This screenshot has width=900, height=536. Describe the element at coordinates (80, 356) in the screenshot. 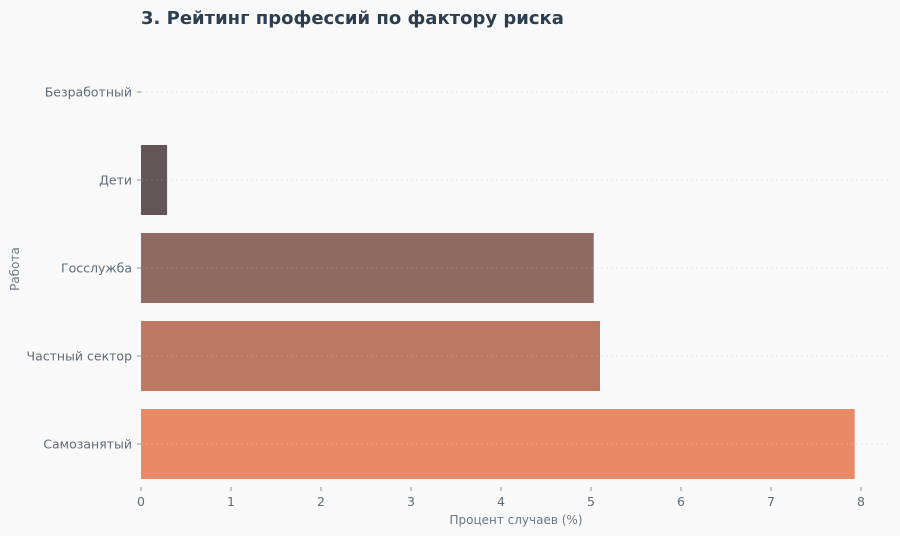

I see `y-tick-label: Частный сектор` at that location.